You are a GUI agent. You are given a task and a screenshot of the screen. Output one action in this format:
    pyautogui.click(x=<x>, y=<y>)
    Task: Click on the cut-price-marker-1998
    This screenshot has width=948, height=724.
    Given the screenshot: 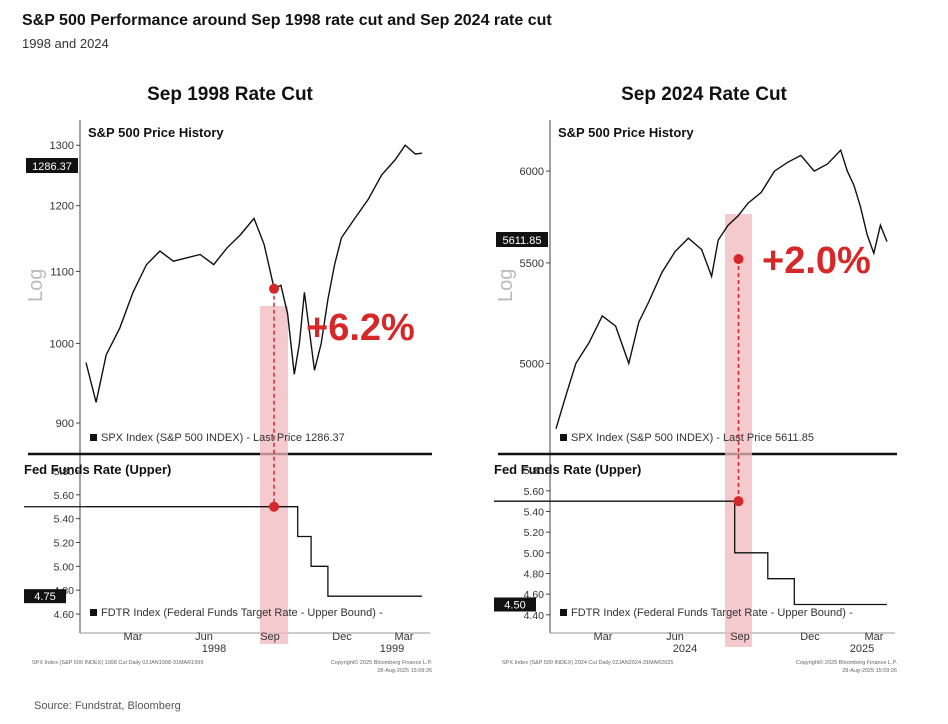 What is the action you would take?
    pyautogui.click(x=274, y=288)
    